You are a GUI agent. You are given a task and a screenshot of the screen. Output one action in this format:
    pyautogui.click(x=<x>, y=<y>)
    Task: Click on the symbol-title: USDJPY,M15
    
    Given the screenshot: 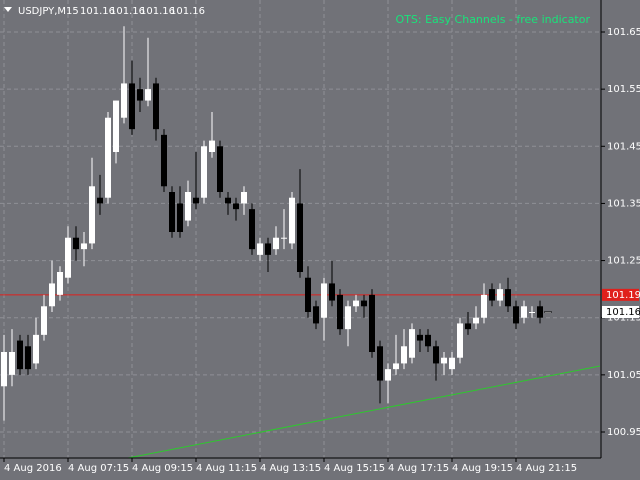 What is the action you would take?
    pyautogui.click(x=48, y=11)
    